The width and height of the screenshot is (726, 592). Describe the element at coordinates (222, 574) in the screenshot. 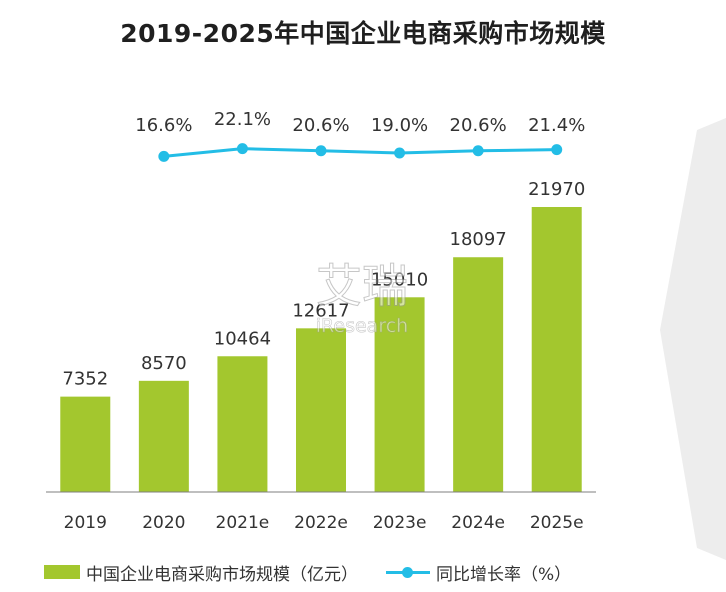

I see `legend-bar-label: 中国企业电商采购市场规模（亿元）` at that location.